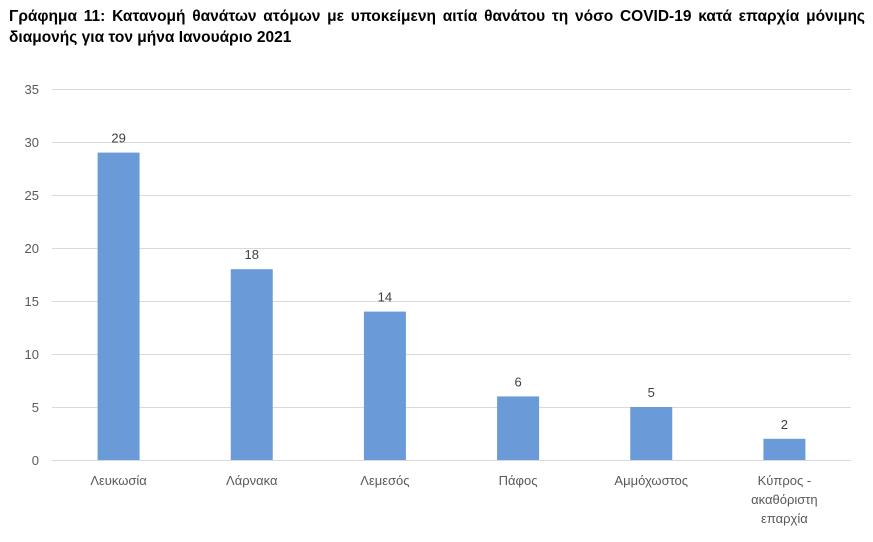  I want to click on category-label: Αμμόχωστος, so click(651, 480).